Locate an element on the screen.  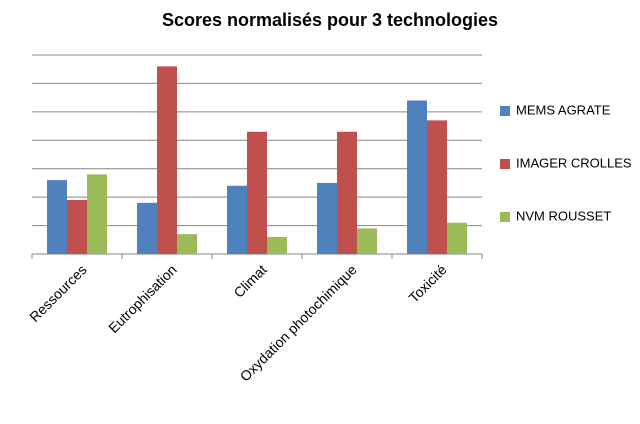
x-tick-label: Ressources is located at coordinates (58, 293).